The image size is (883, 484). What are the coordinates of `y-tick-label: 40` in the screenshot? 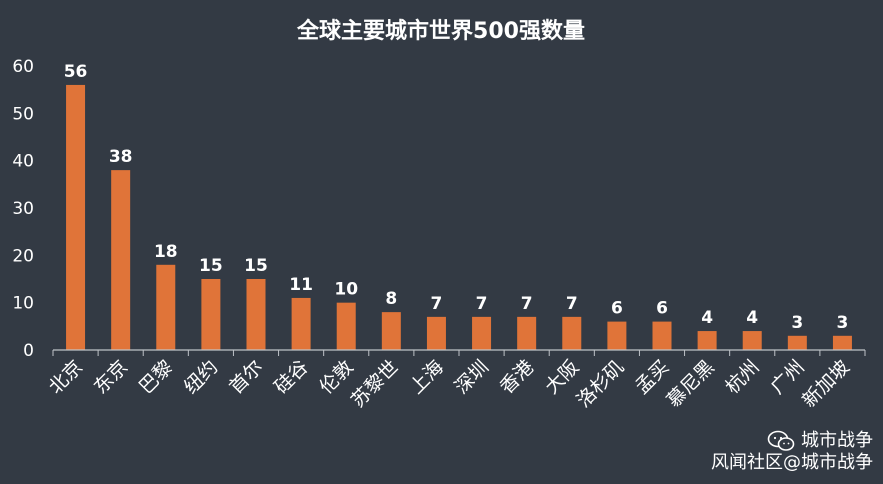 It's located at (23, 162).